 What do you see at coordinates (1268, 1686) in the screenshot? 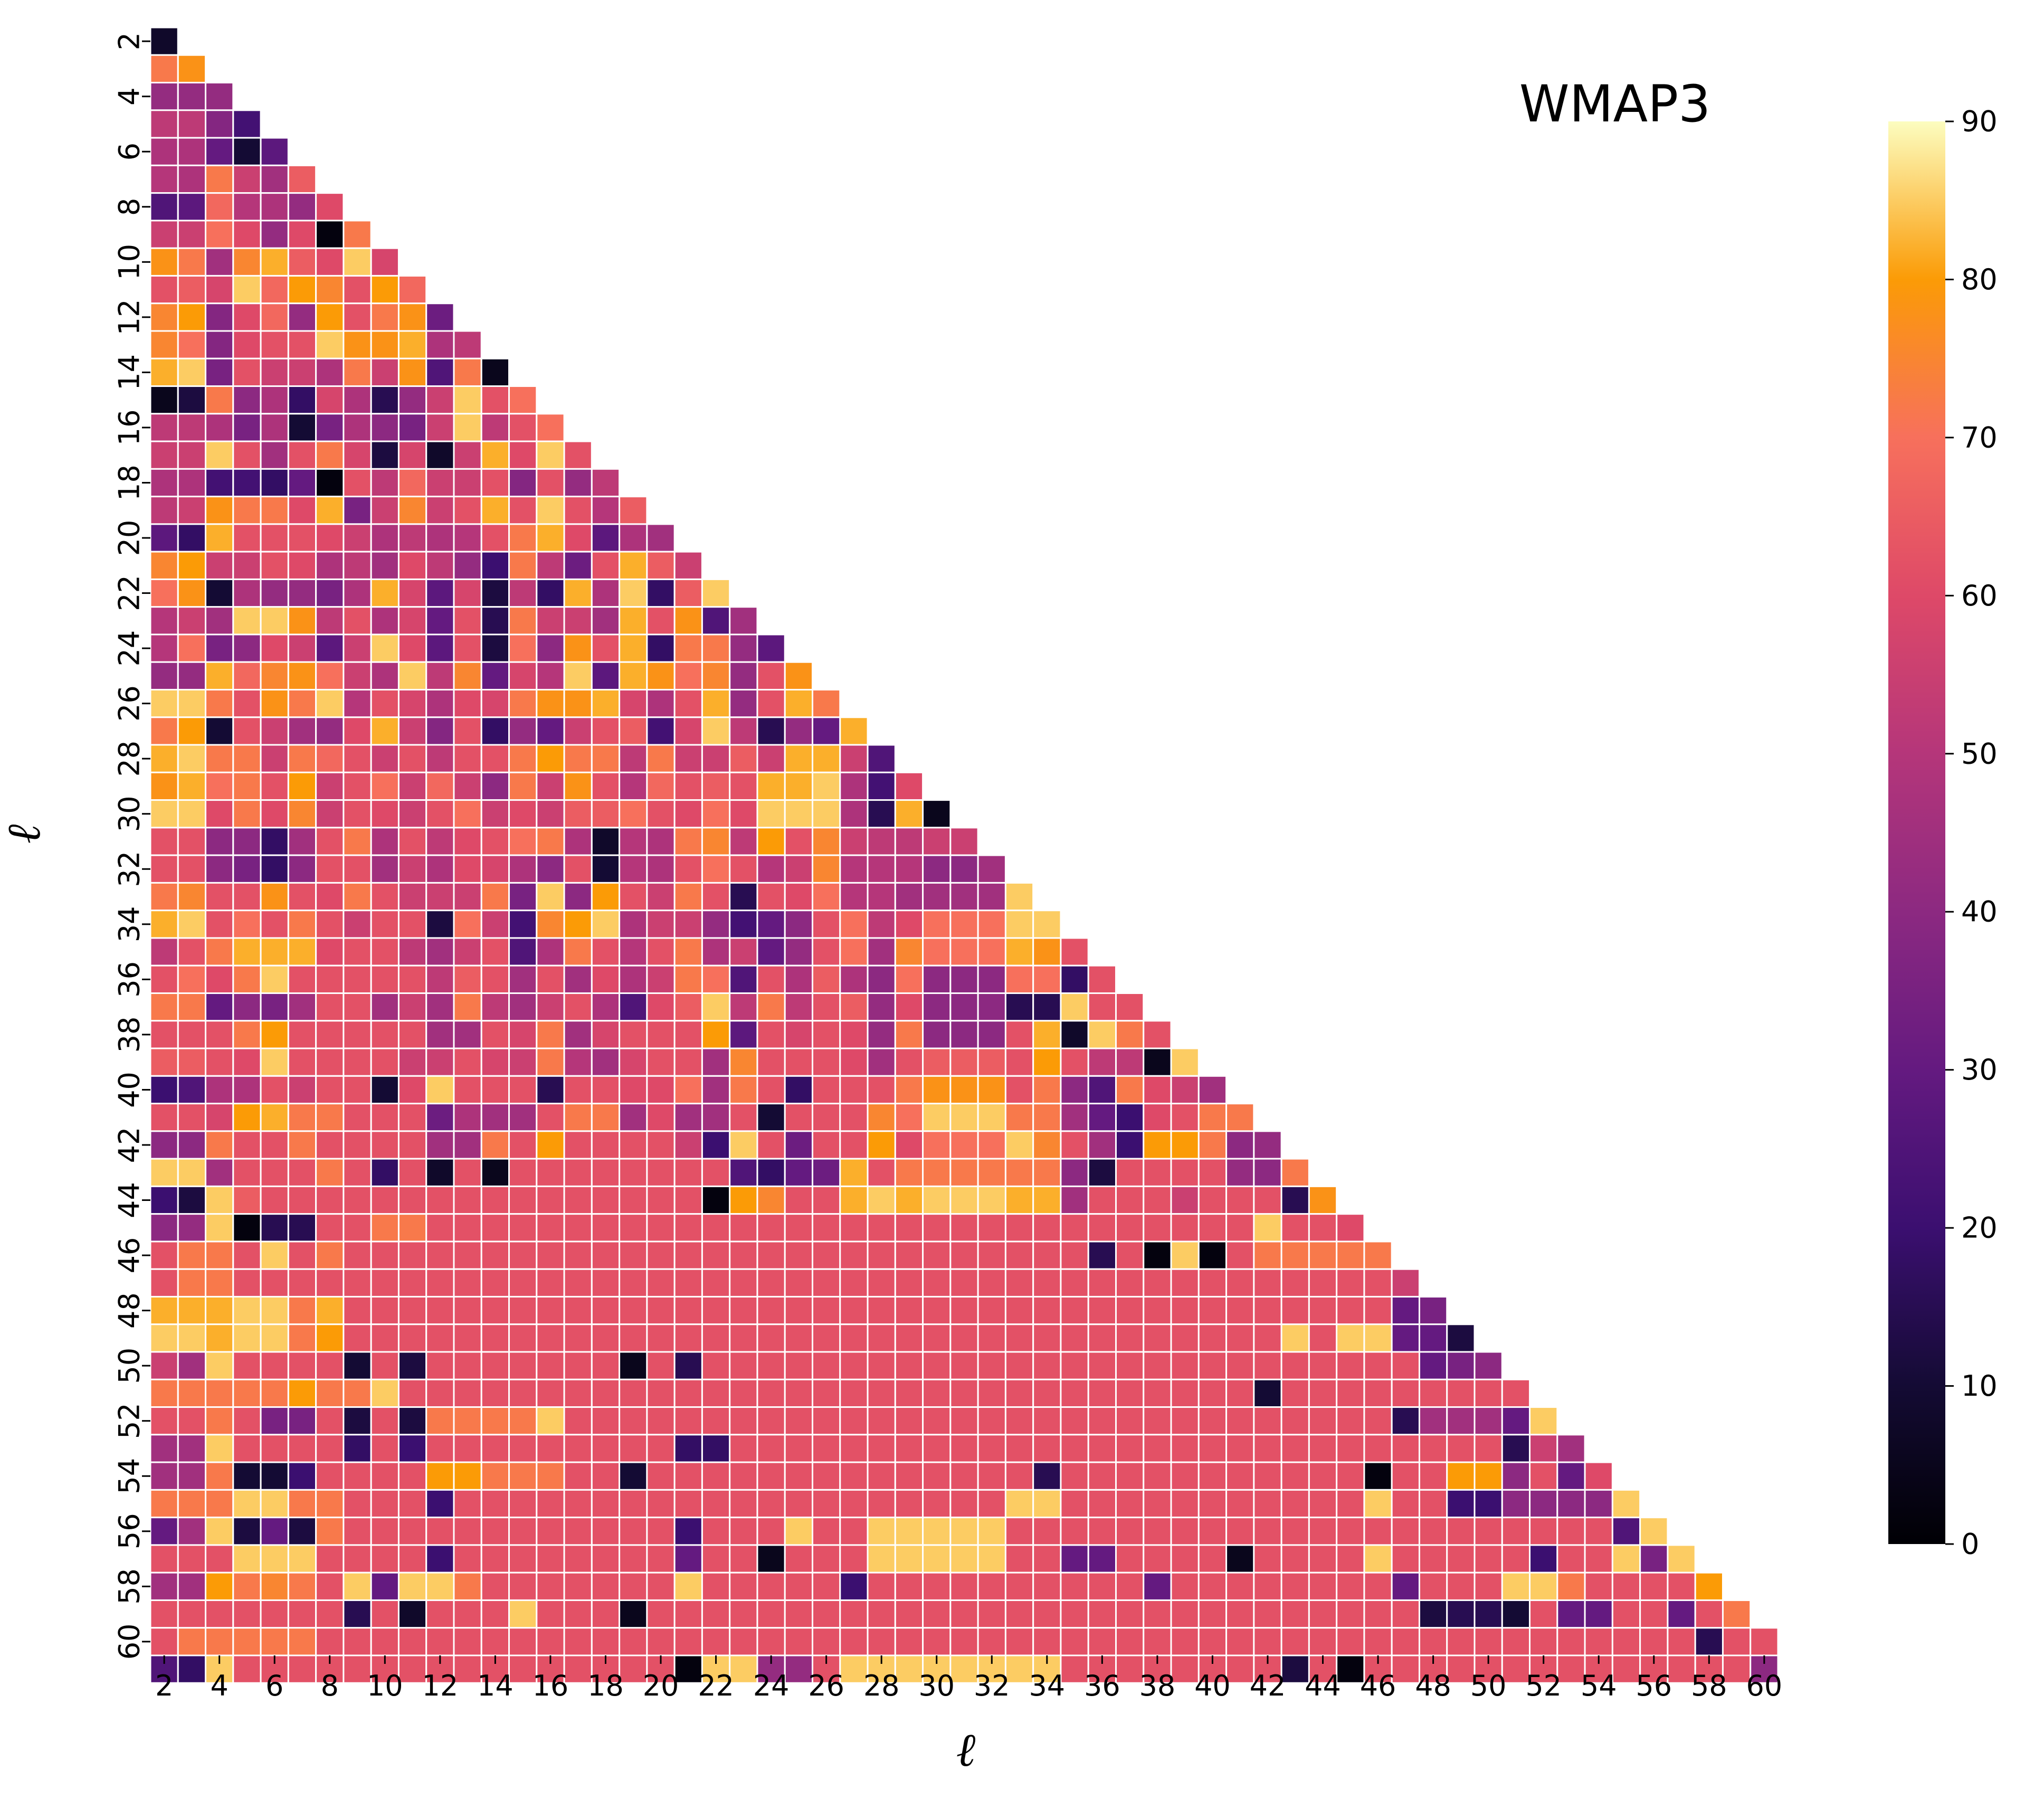
I see `x-tick-label: 42` at bounding box center [1268, 1686].